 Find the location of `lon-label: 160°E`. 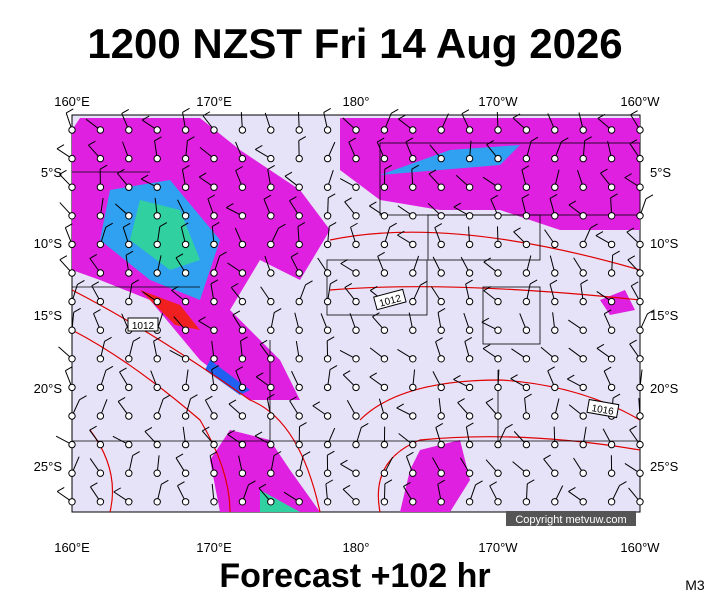

lon-label: 160°E is located at coordinates (72, 101).